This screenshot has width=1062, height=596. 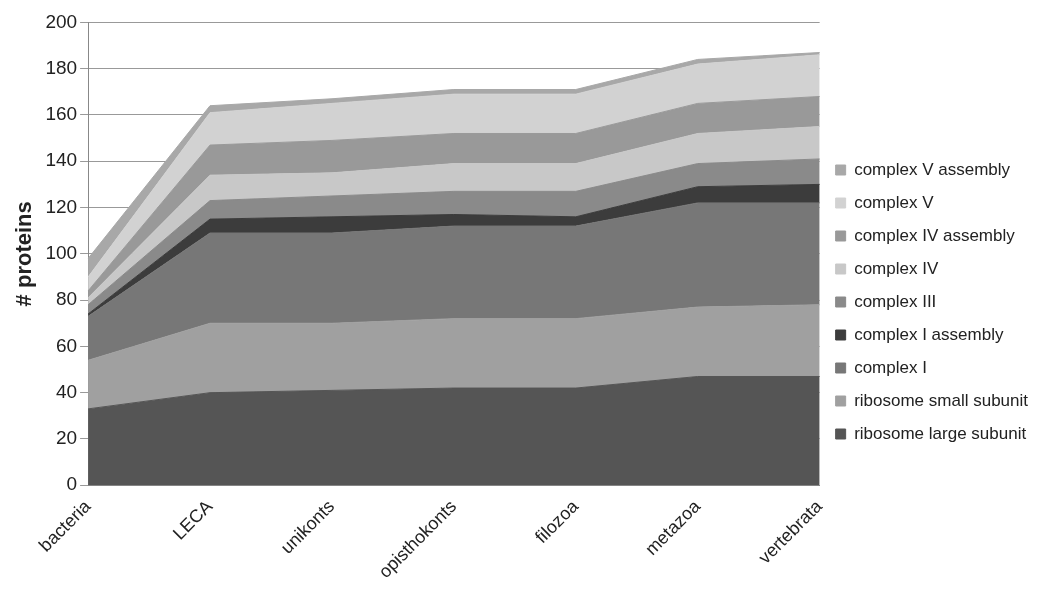 What do you see at coordinates (66, 299) in the screenshot?
I see `y-tick-label: 80` at bounding box center [66, 299].